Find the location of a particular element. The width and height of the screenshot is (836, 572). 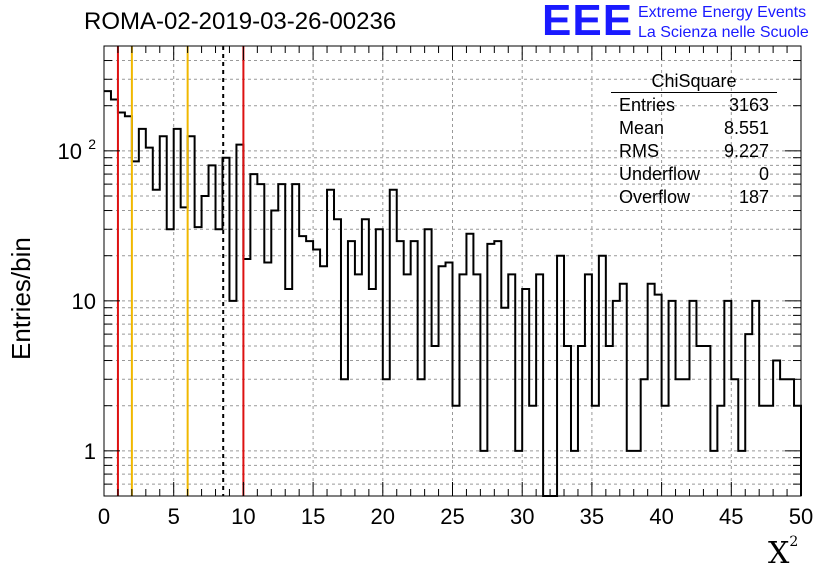

stats-value: 8.551 is located at coordinates (746, 128).